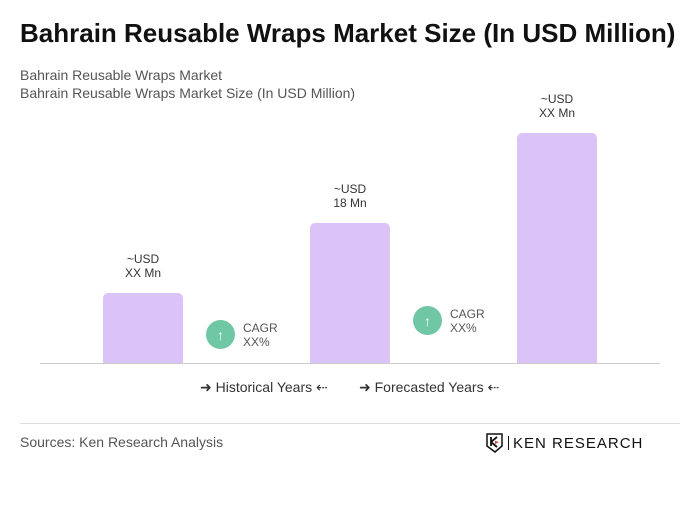 This screenshot has height=520, width=700. I want to click on cagr-badge-1: ↑ CAGR XX%, so click(242, 334).